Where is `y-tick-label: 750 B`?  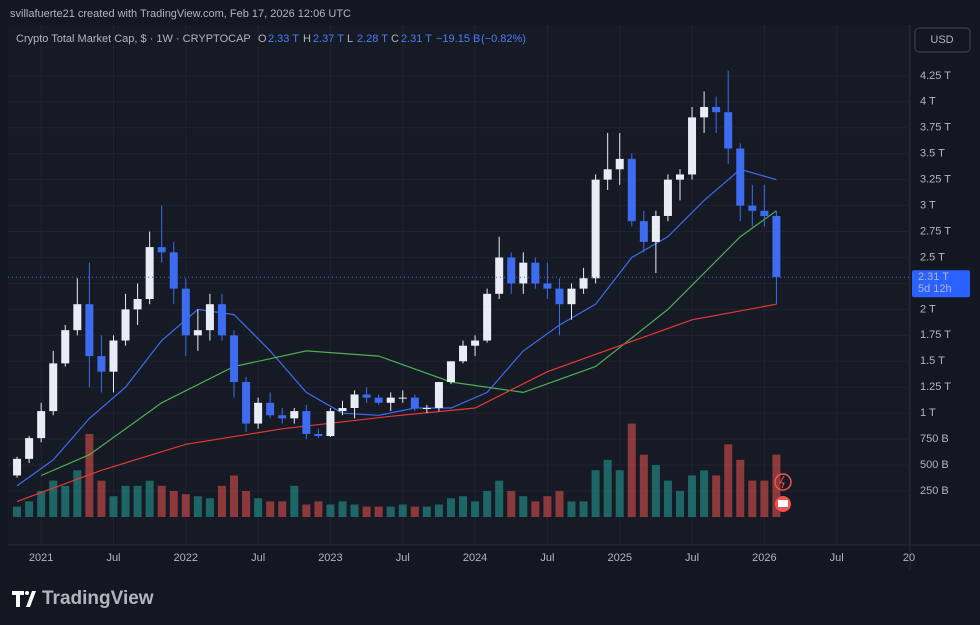 y-tick-label: 750 B is located at coordinates (934, 439).